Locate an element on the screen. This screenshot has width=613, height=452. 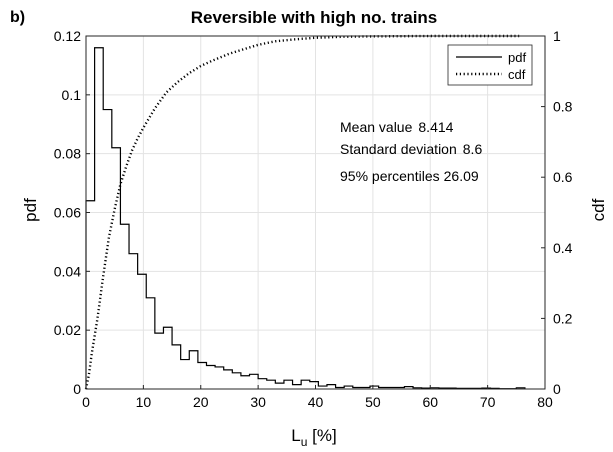
left-tick-label: 0.02 is located at coordinates (67, 330).